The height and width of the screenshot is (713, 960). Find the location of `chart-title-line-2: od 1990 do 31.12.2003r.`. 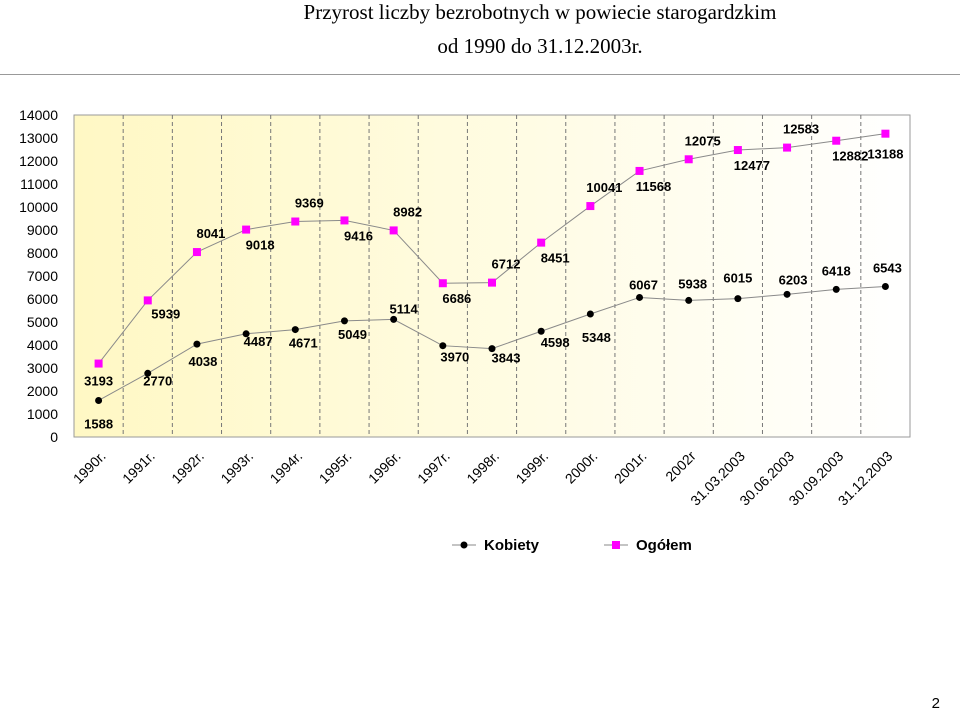

chart-title-line-2: od 1990 do 31.12.2003r. is located at coordinates (540, 46).